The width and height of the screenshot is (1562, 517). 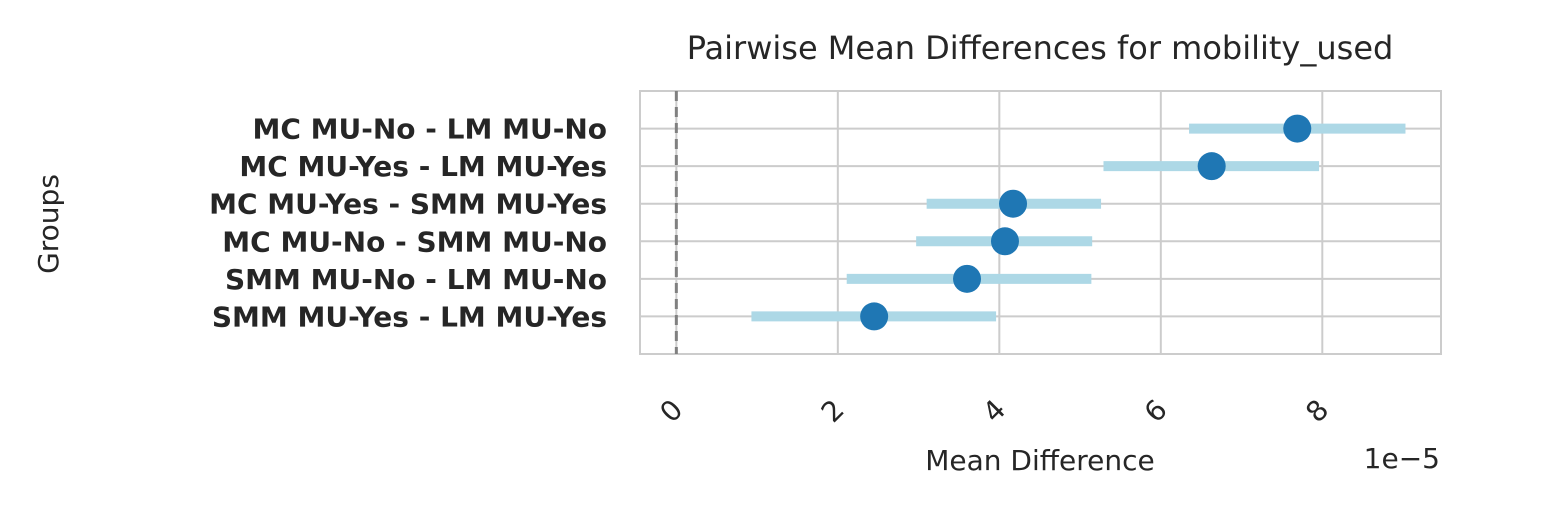 I want to click on x-tick-label: 4, so click(x=994, y=411).